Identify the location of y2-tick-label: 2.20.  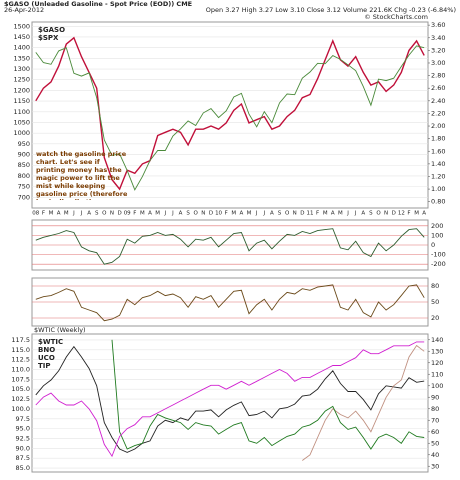
(438, 113).